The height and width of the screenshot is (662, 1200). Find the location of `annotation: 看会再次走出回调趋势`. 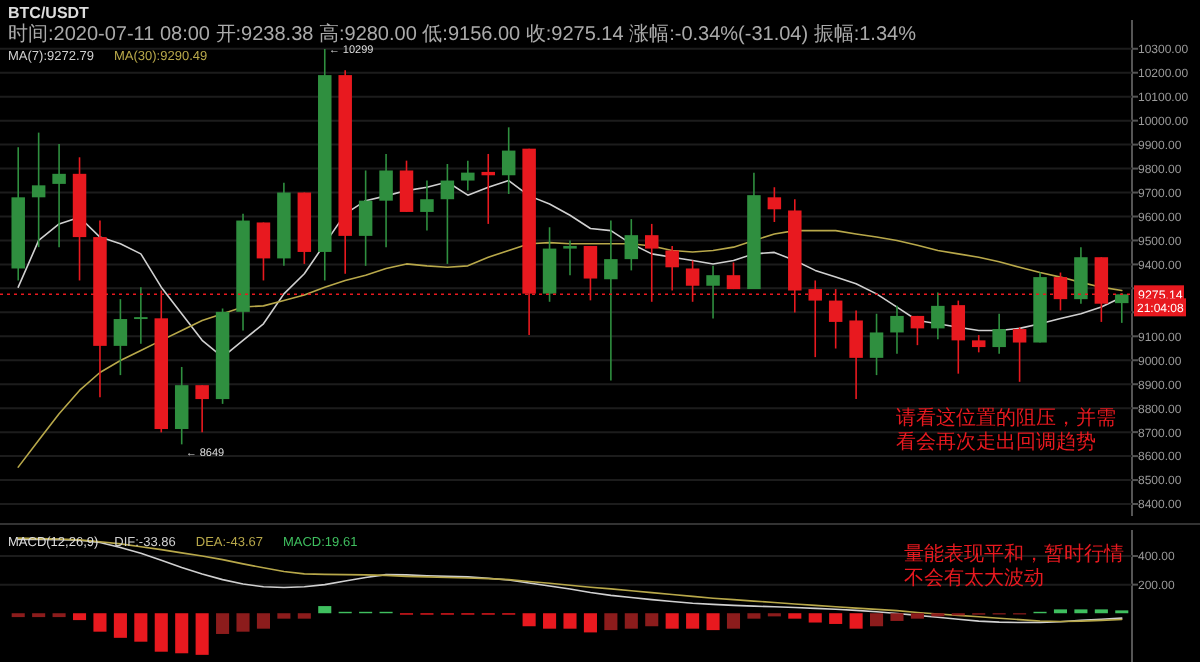

annotation: 看会再次走出回调趋势 is located at coordinates (996, 442).